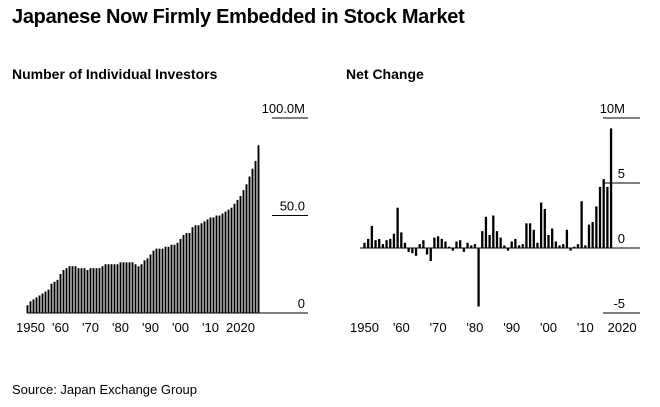 This screenshot has height=407, width=660. I want to click on bar-2011, so click(213, 265).